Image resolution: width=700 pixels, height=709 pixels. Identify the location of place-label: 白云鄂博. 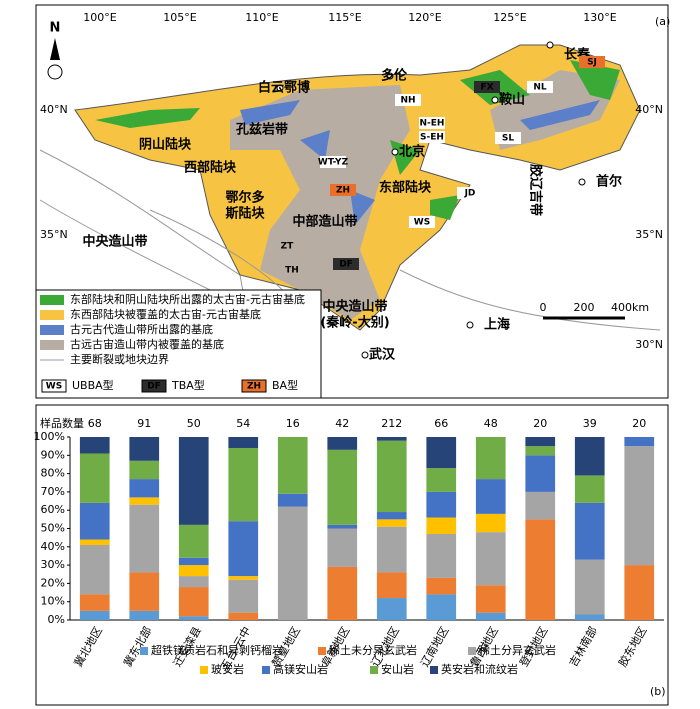
(284, 88).